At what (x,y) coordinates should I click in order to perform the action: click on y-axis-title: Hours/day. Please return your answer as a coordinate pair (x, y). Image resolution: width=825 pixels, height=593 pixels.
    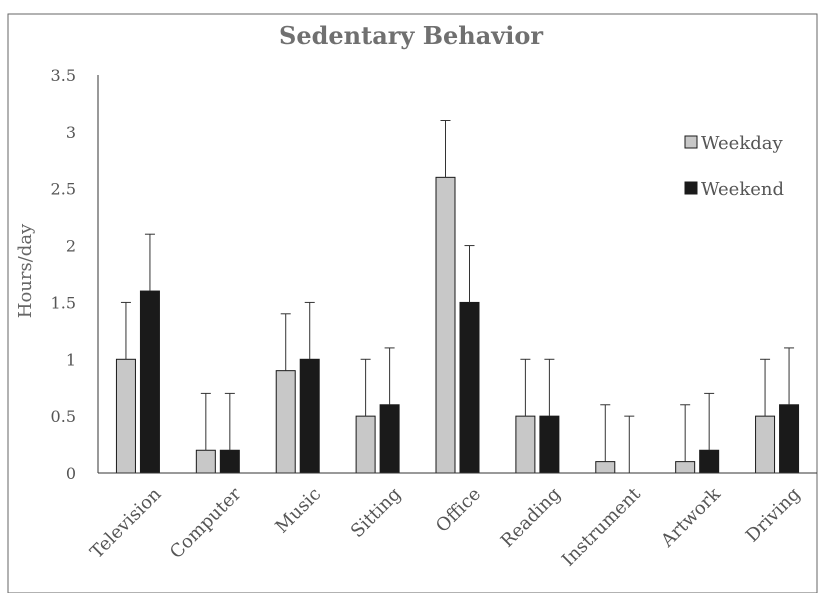
    Looking at the image, I should click on (25, 270).